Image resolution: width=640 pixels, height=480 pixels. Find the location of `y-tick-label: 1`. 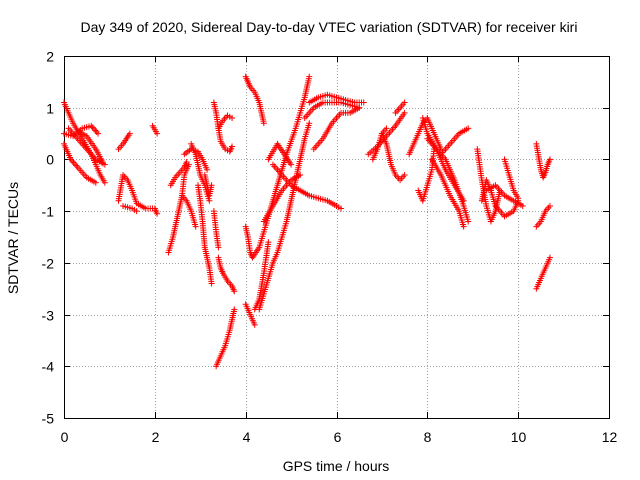

y-tick-label: 1 is located at coordinates (50, 109).